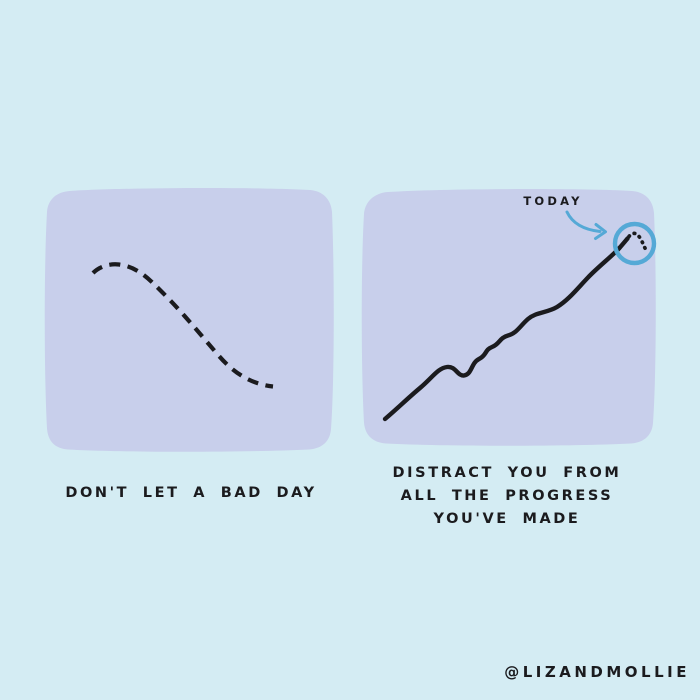  Describe the element at coordinates (634, 243) in the screenshot. I see `highlight-circle` at that location.